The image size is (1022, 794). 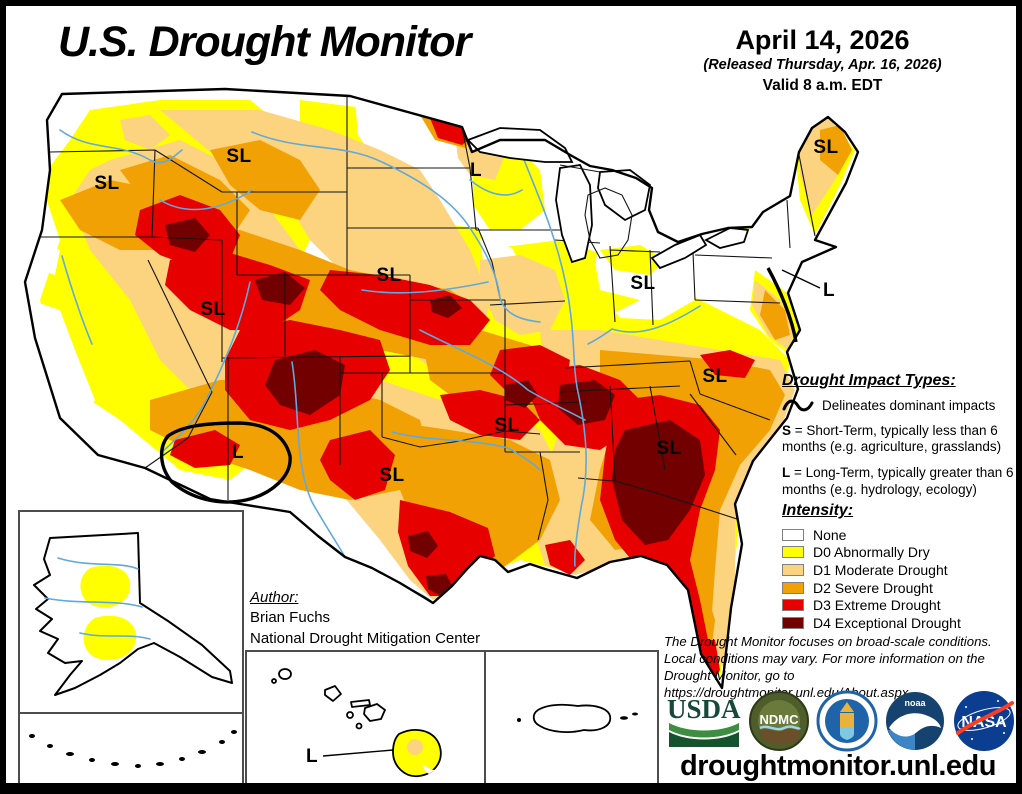 I want to click on aleutian-inset, so click(x=131, y=749).